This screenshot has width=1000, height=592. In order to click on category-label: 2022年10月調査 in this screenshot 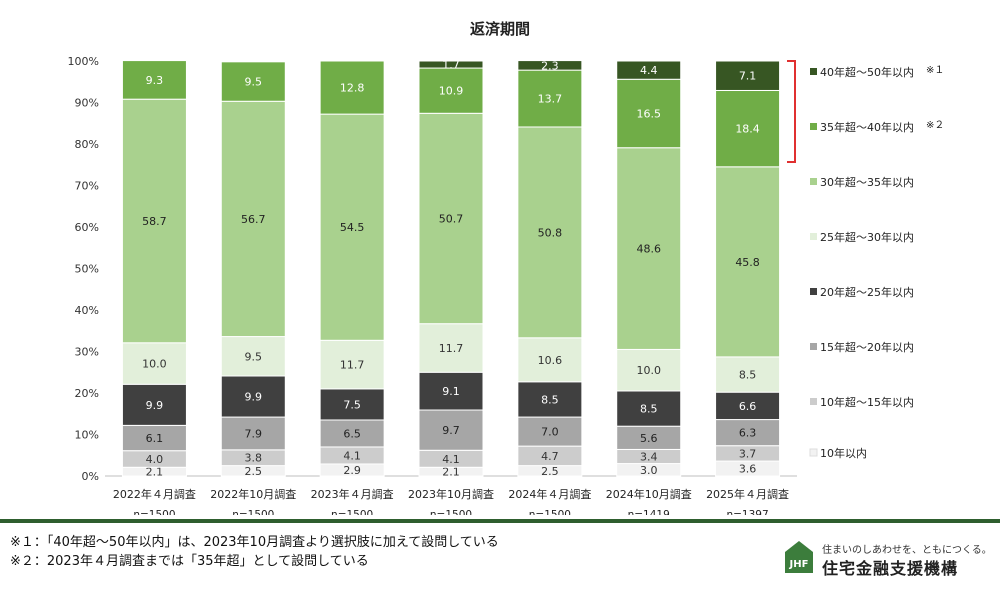, I will do `click(253, 494)`.